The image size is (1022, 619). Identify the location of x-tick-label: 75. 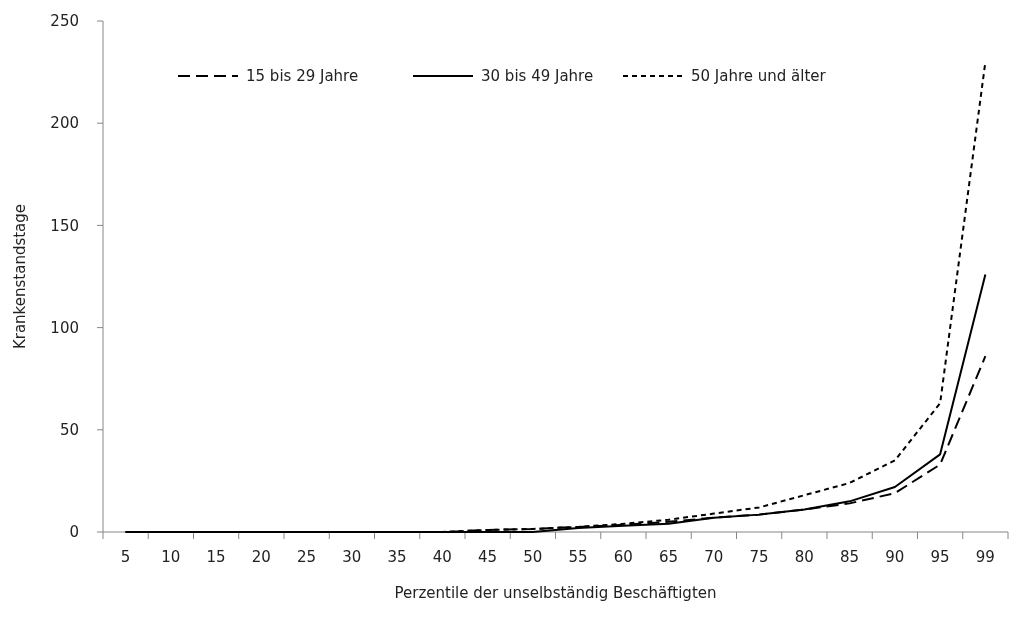
(759, 557).